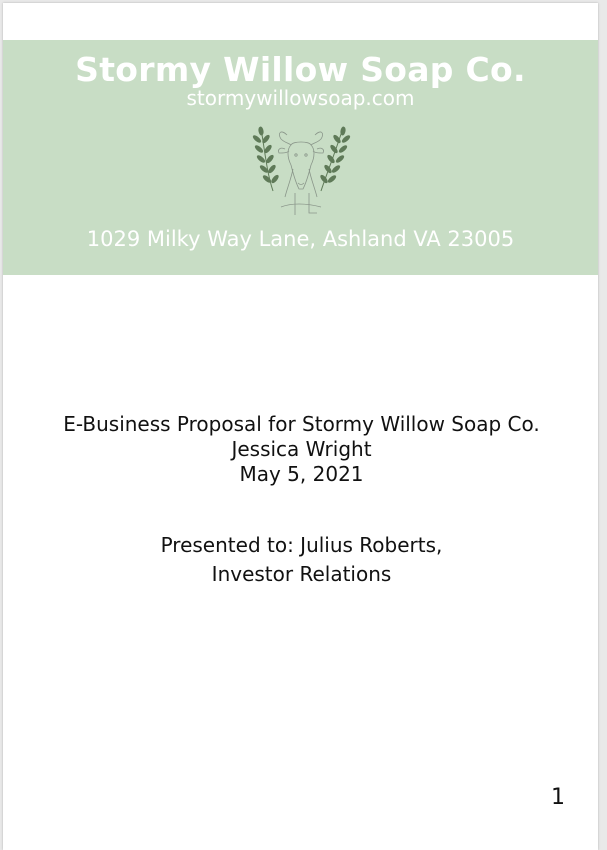 The image size is (607, 850). I want to click on company-website: stormywillowsoap.com, so click(300, 98).